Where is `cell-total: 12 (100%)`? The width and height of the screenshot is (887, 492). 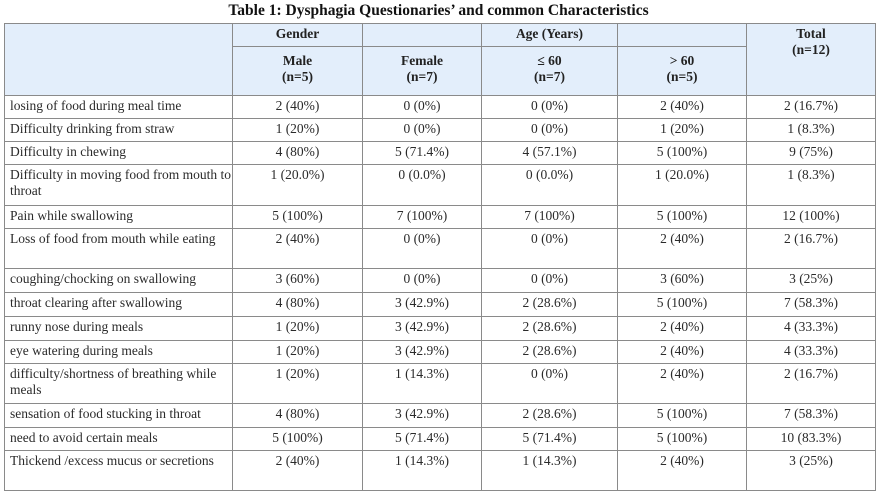
cell-total: 12 (100%) is located at coordinates (811, 217).